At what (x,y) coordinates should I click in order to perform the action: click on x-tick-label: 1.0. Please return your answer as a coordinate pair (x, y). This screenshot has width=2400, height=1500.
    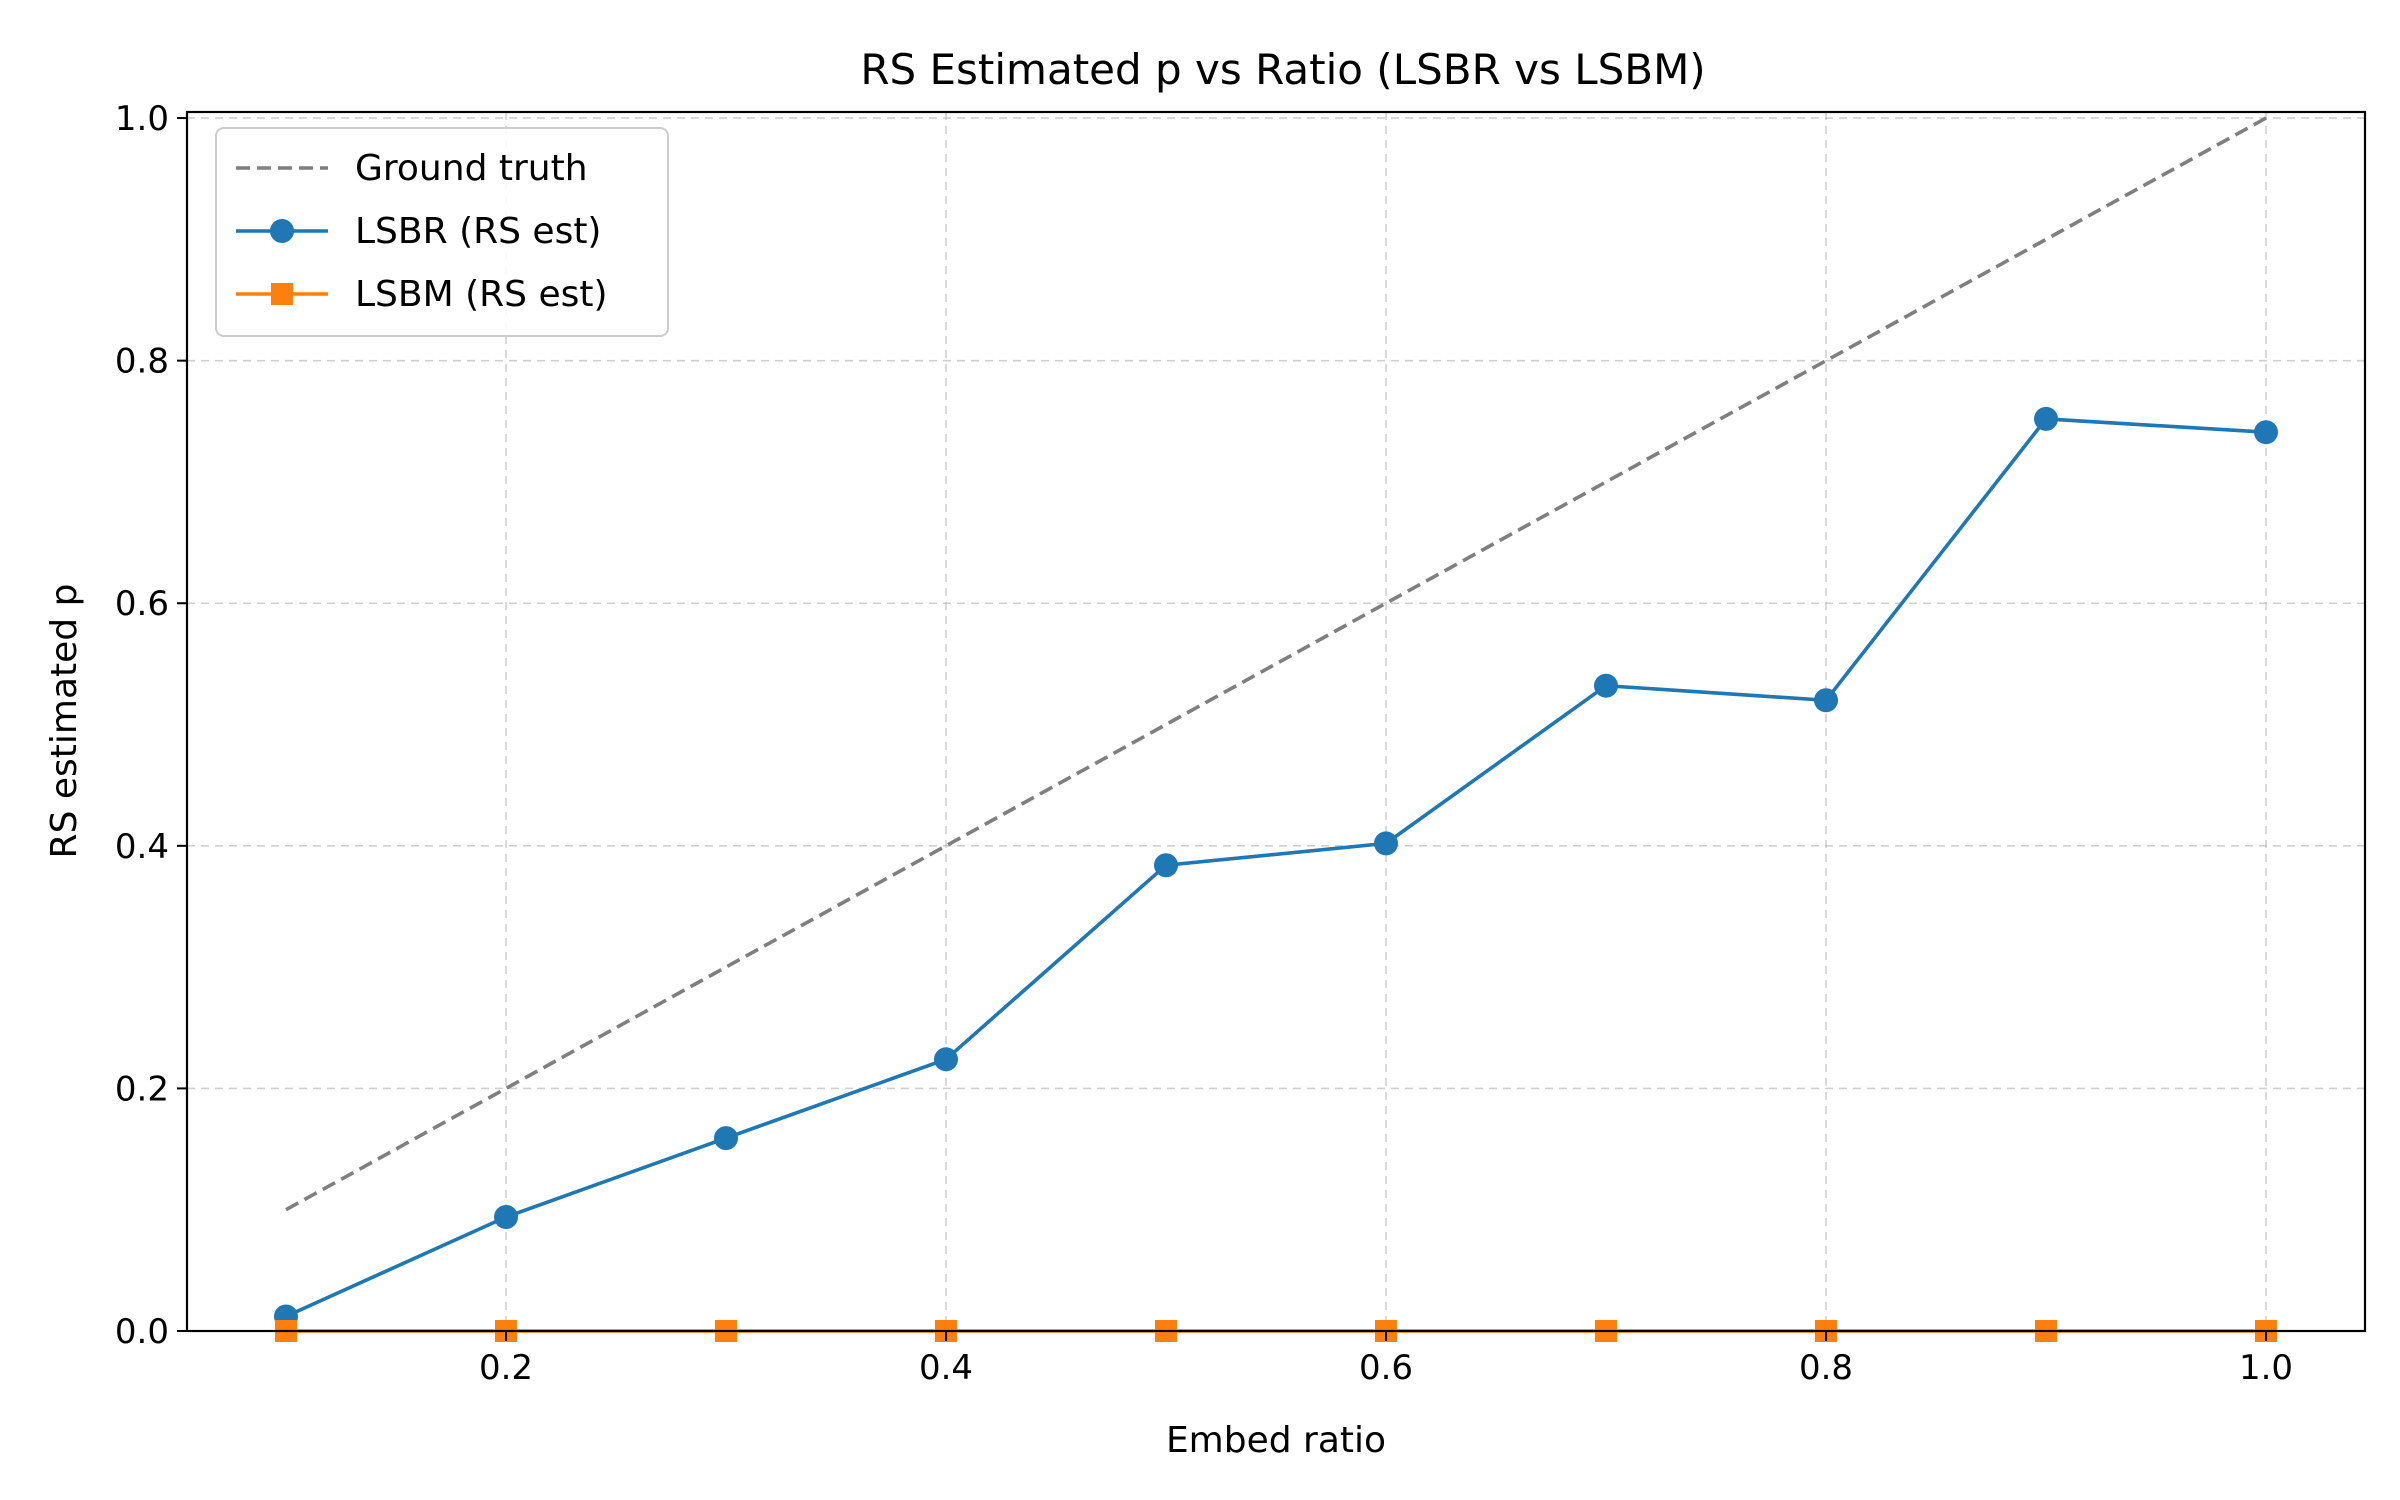
    Looking at the image, I should click on (2266, 1368).